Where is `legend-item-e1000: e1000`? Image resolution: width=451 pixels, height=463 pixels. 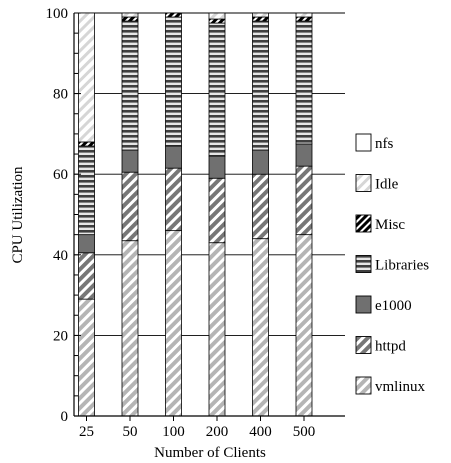 legend-item-e1000: e1000 is located at coordinates (383, 304).